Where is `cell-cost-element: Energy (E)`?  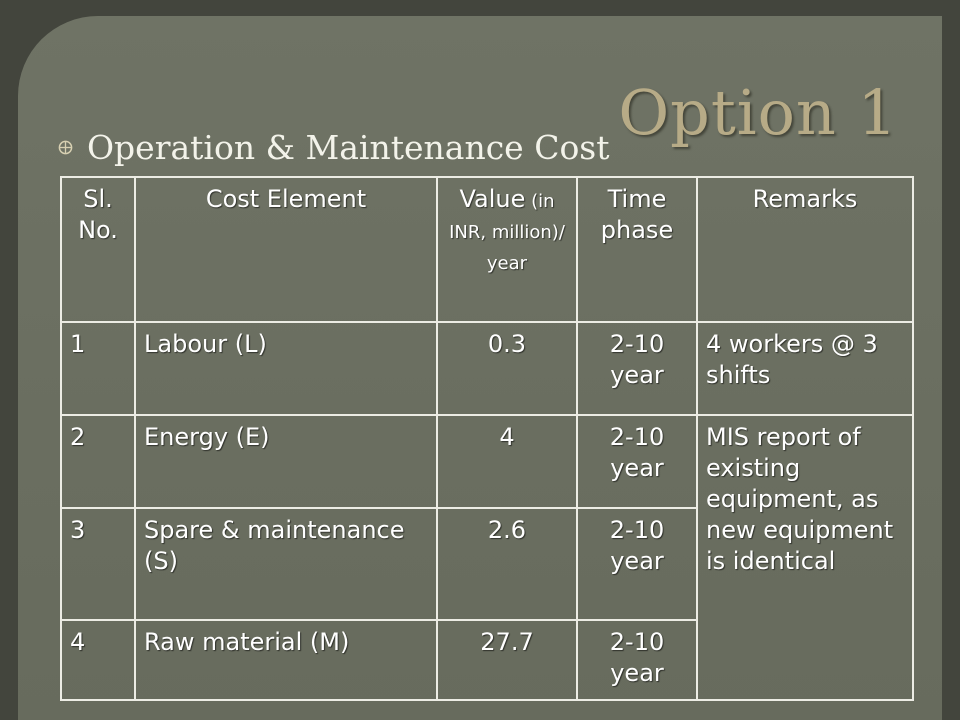
cell-cost-element: Energy (E) is located at coordinates (286, 461).